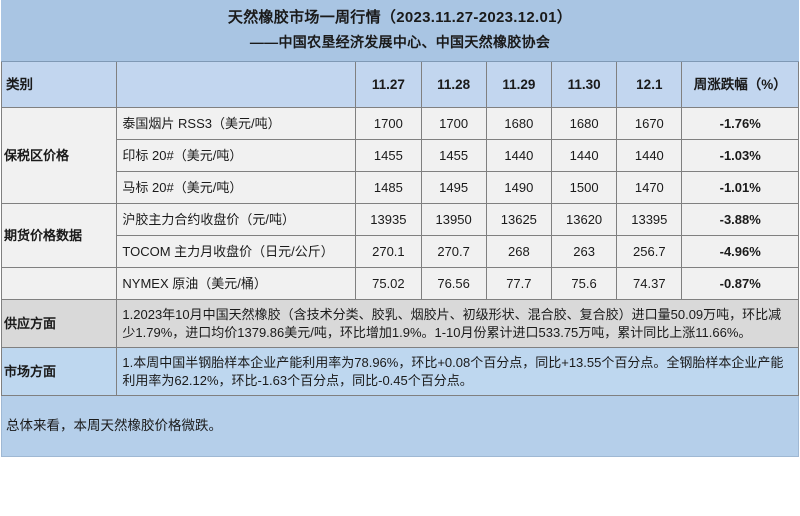  Describe the element at coordinates (236, 124) in the screenshot. I see `row-item-label: 泰国烟片 RSS3（美元/吨）` at that location.